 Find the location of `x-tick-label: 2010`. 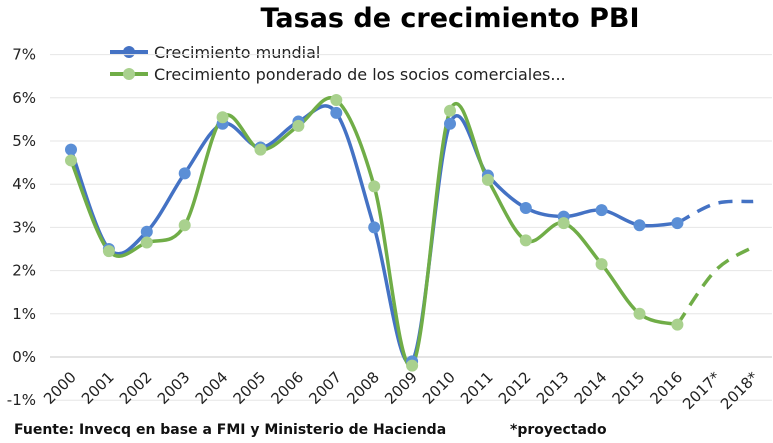

x-tick-label: 2010 is located at coordinates (439, 388).